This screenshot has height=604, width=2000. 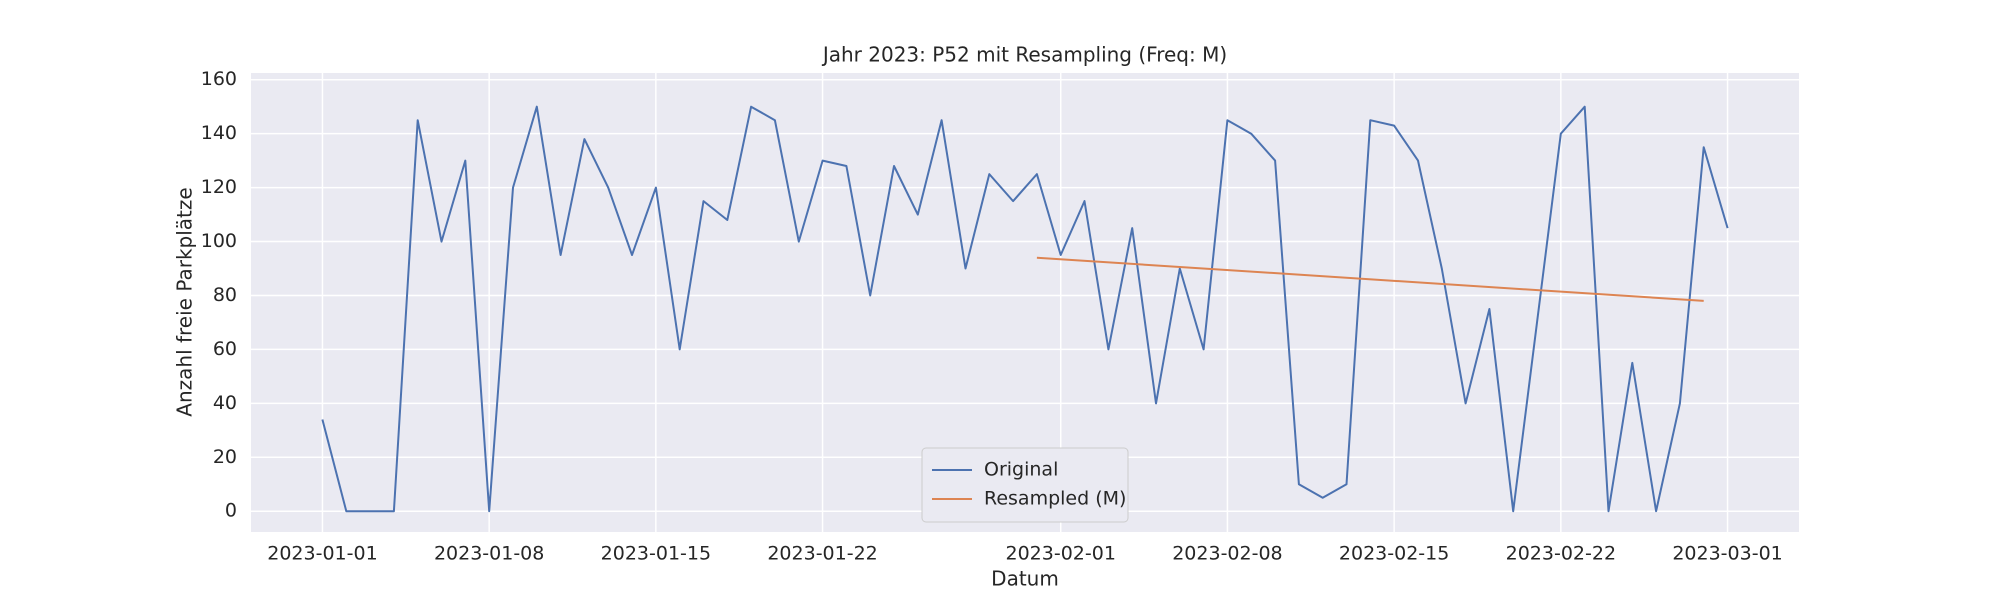 What do you see at coordinates (656, 554) in the screenshot?
I see `x-tick-label: 2023-01-15` at bounding box center [656, 554].